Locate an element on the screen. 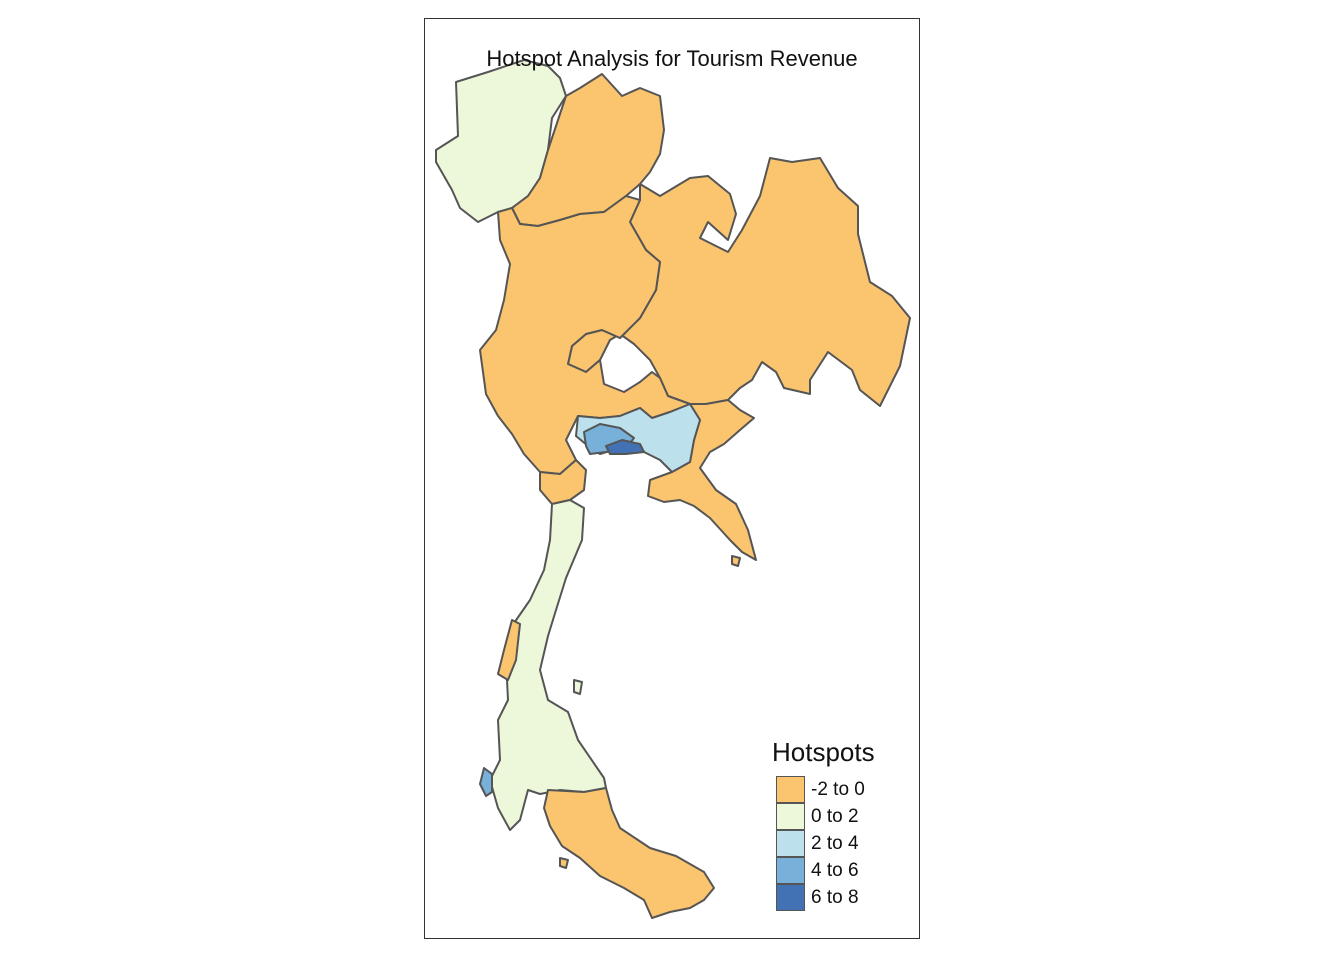  region-east is located at coordinates (702, 480).